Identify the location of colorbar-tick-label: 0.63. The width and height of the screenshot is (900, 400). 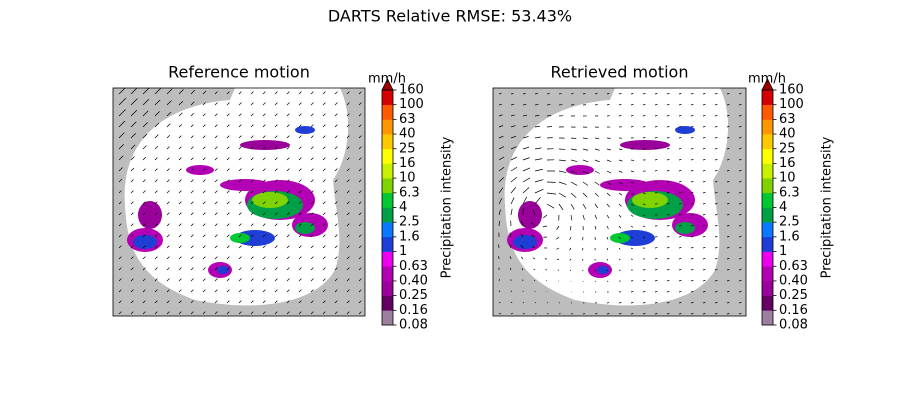
(413, 266).